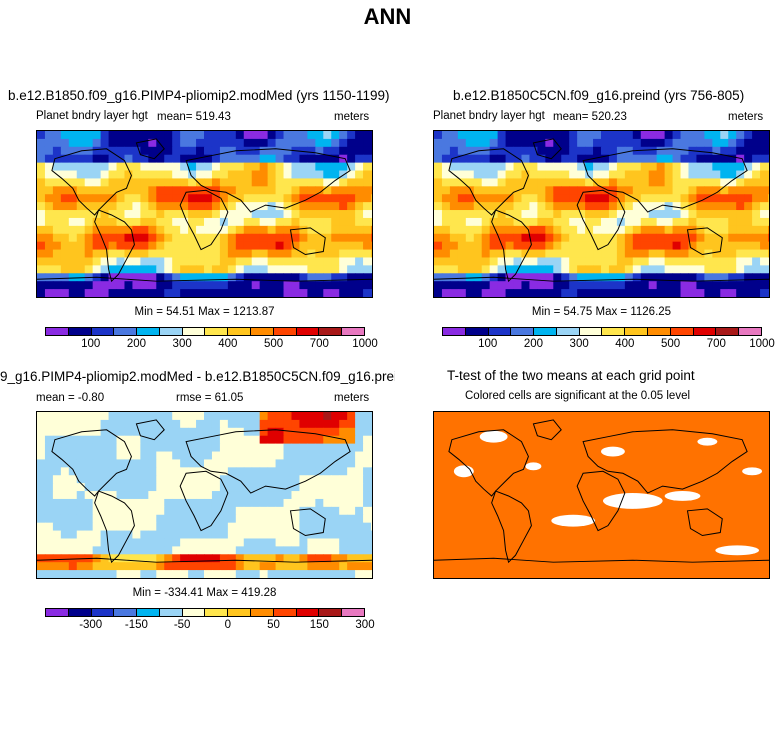 This screenshot has width=775, height=732. Describe the element at coordinates (70, 398) in the screenshot. I see `panel3-mean: mean = -0.80` at that location.